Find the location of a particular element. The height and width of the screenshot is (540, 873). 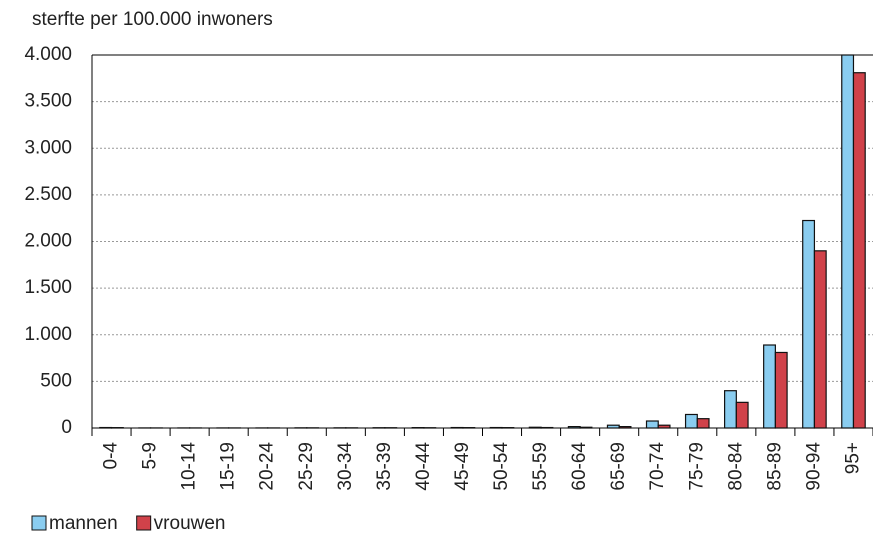

x-tick-label: 70-74 is located at coordinates (657, 466).